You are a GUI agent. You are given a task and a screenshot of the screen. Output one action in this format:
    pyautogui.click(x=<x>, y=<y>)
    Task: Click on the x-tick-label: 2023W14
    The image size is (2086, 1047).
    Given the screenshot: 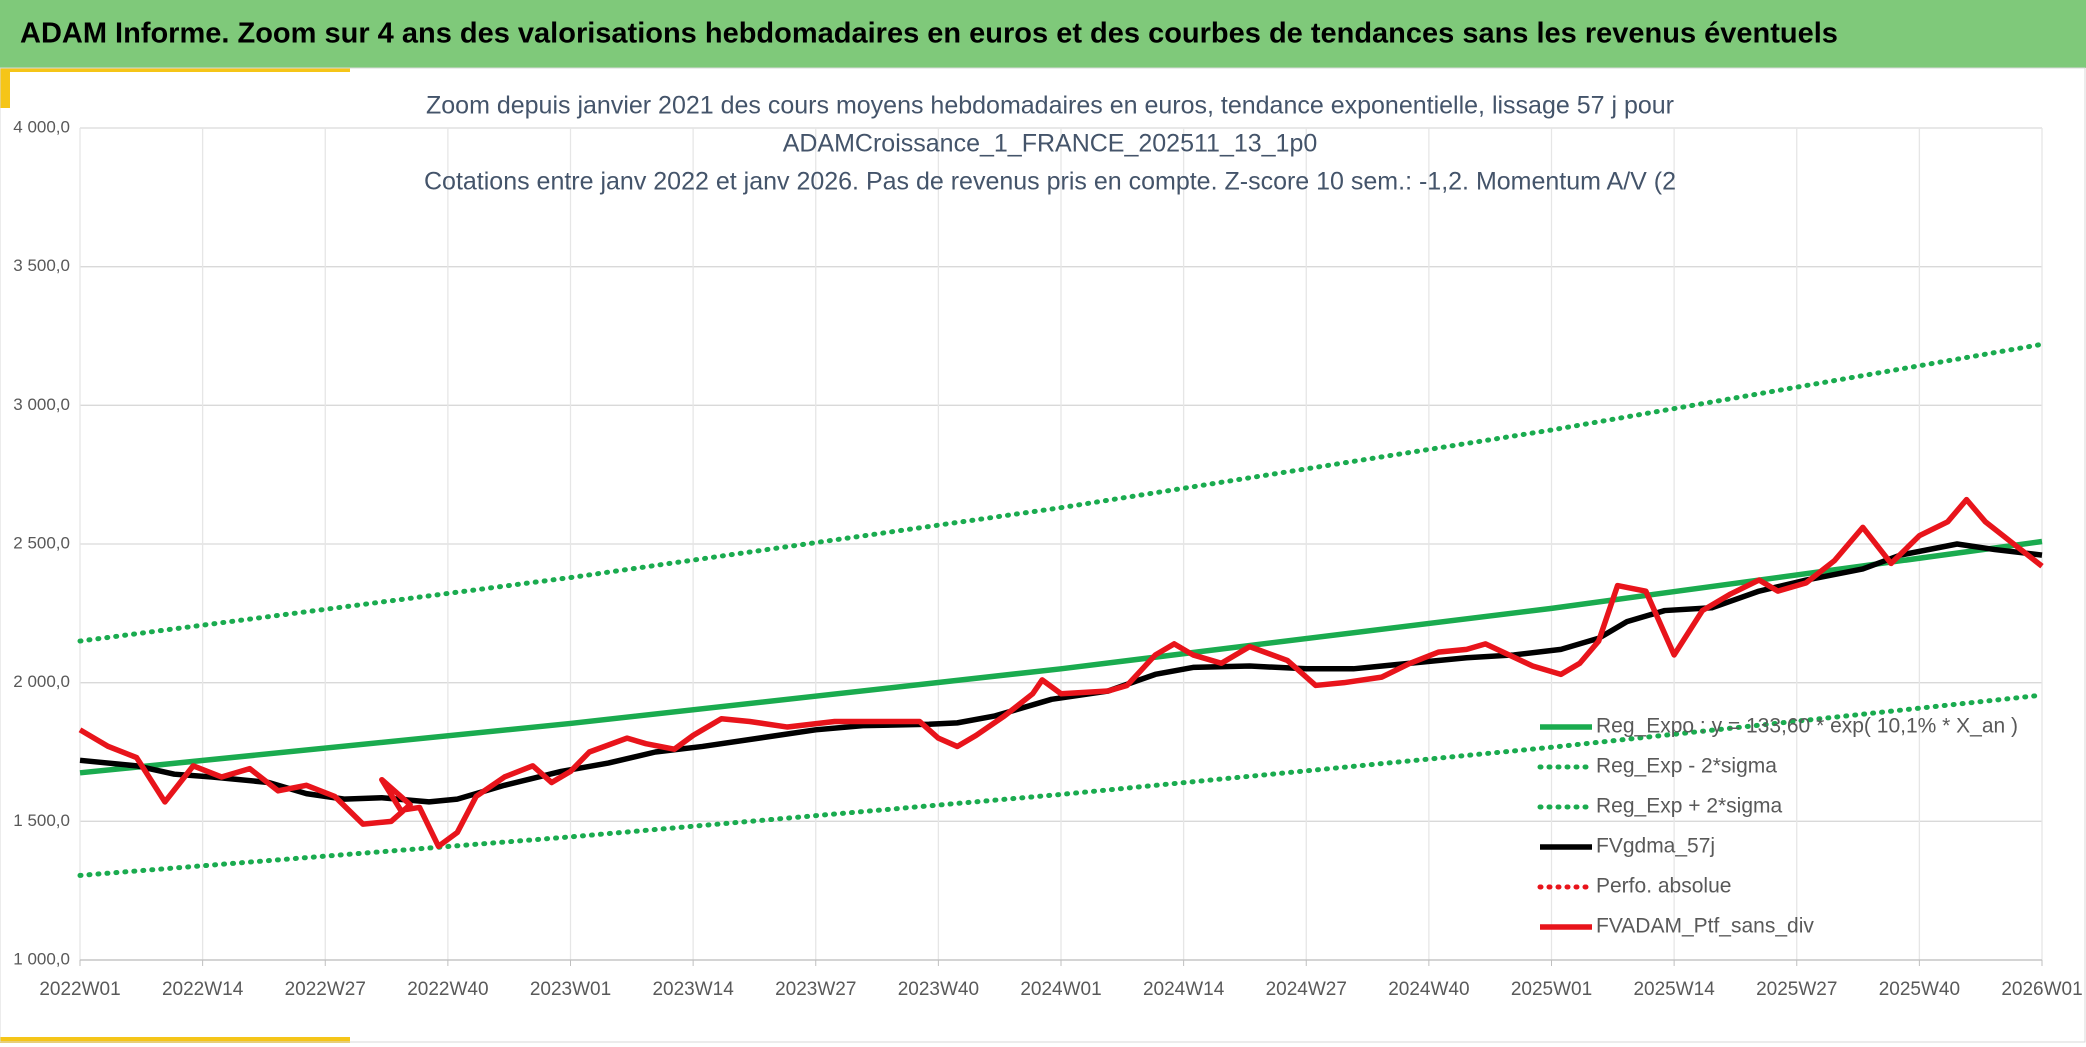 What is the action you would take?
    pyautogui.click(x=693, y=989)
    